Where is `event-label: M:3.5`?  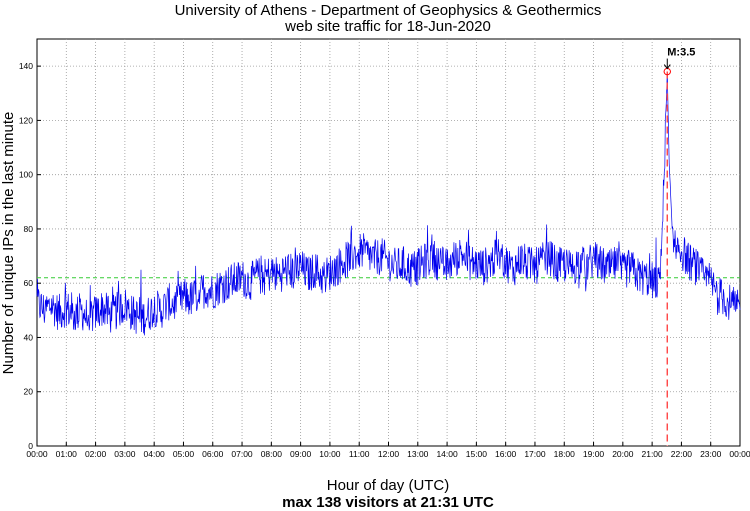 event-label: M:3.5 is located at coordinates (681, 53).